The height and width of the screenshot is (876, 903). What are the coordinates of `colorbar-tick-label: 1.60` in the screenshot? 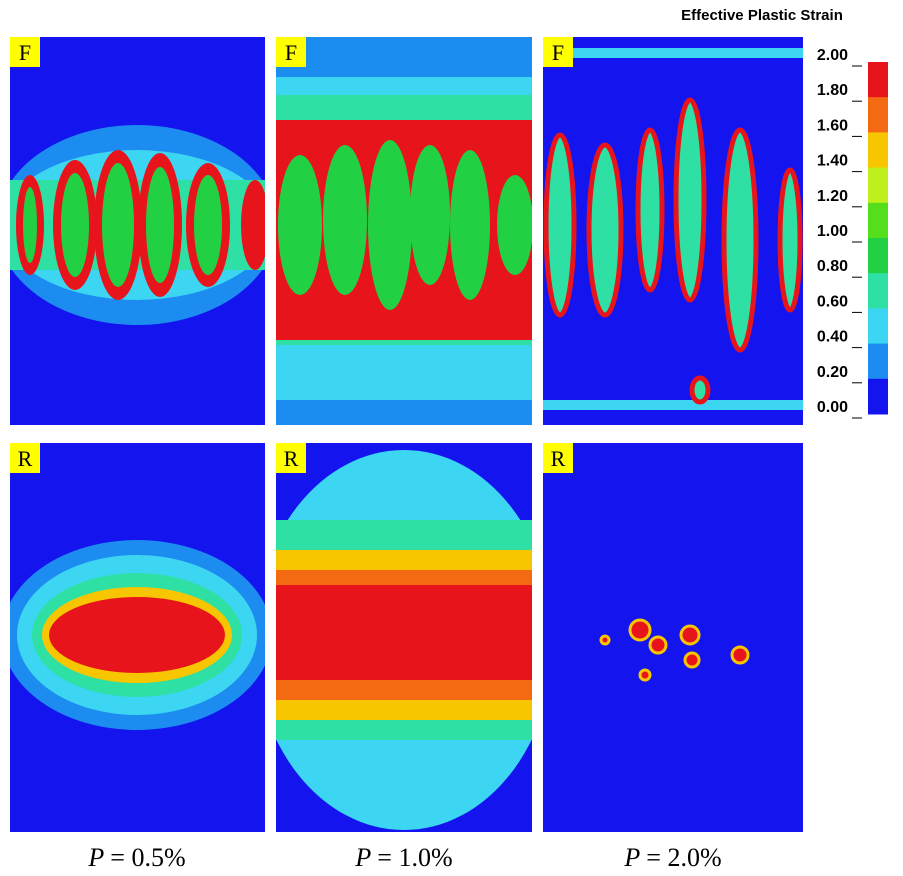 It's located at (832, 125).